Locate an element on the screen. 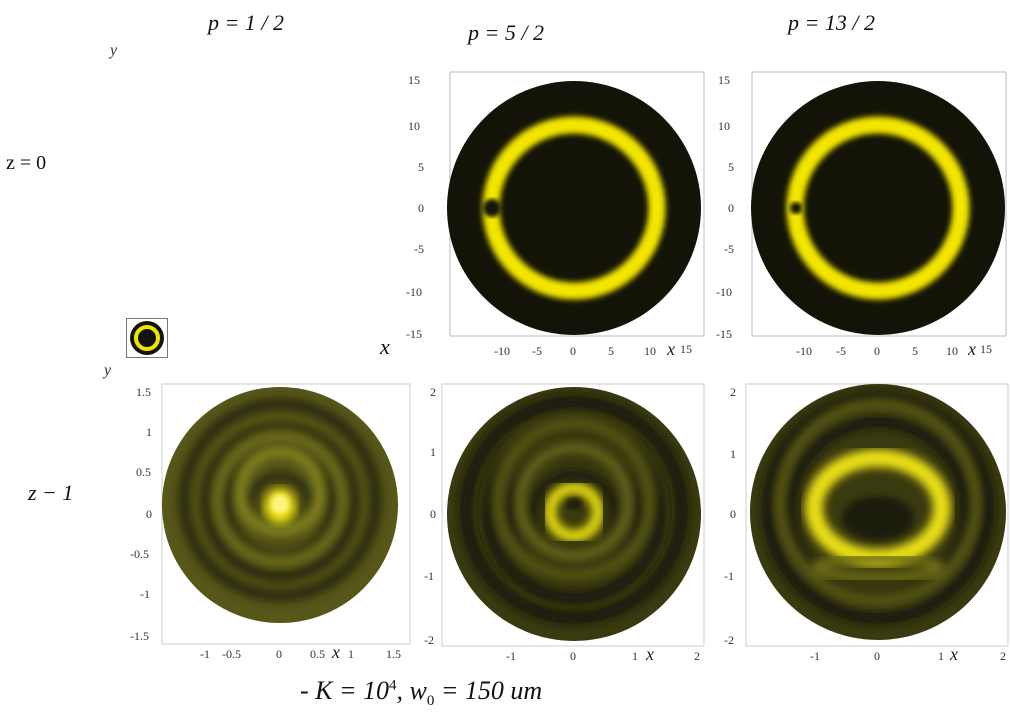 This screenshot has height=715, width=1011. stray-y-letter-bottom: y is located at coordinates (108, 370).